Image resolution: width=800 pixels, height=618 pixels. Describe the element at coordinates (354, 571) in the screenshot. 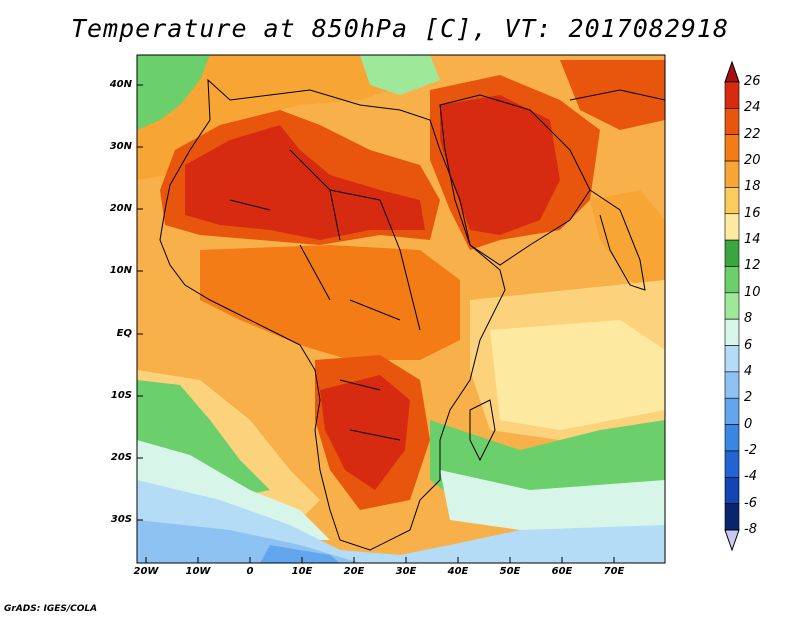

I see `lon-label: 20E` at that location.